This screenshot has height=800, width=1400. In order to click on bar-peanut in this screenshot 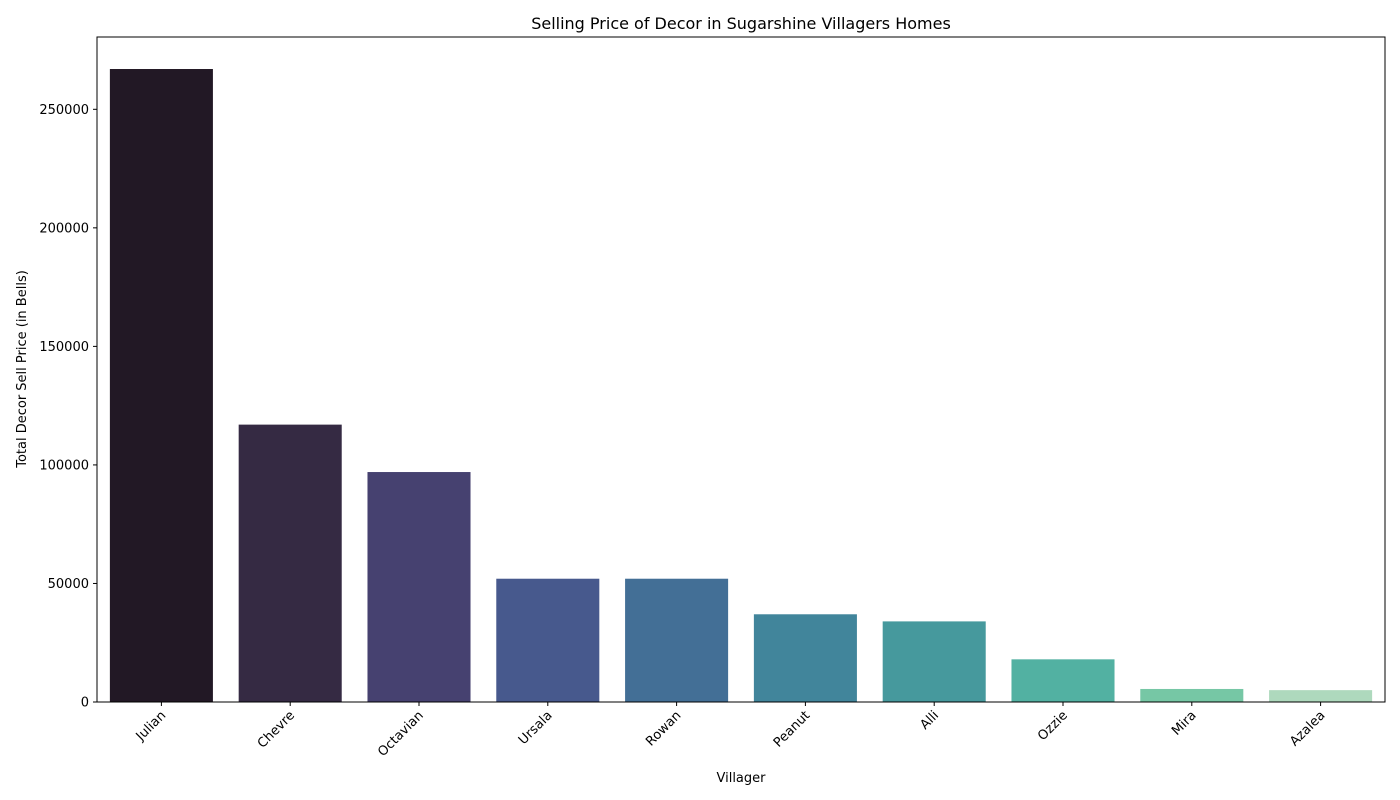, I will do `click(805, 658)`.